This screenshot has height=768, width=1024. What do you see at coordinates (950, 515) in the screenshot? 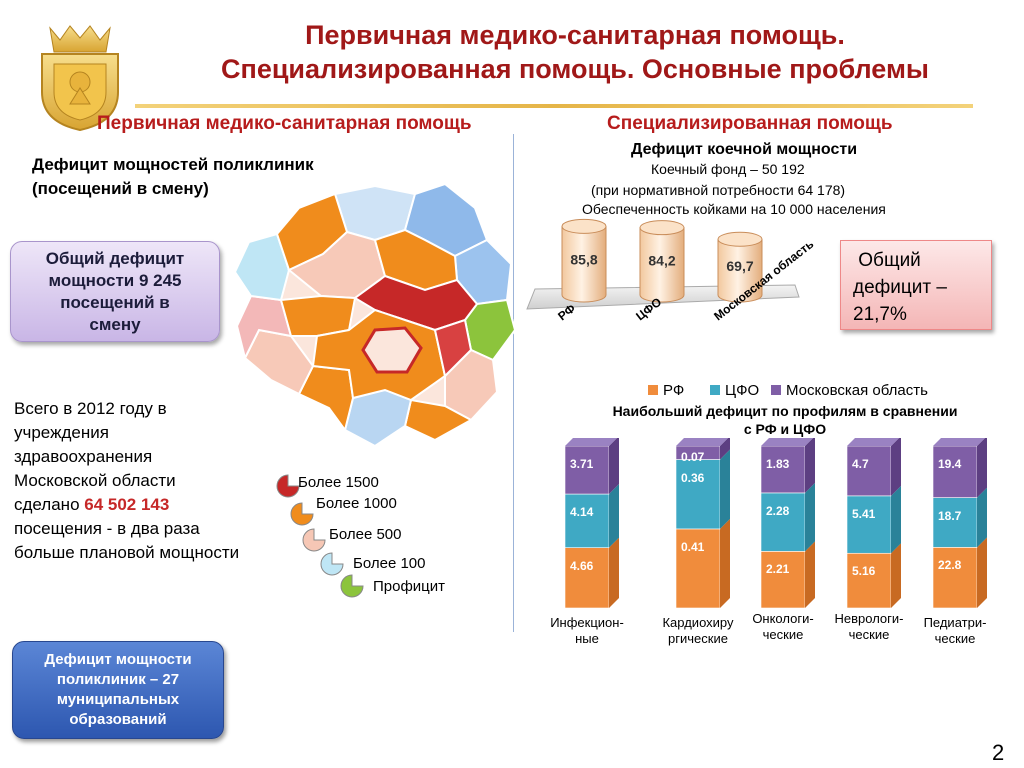
I see `chart2-value-label-4-1: 18.7` at bounding box center [950, 515].